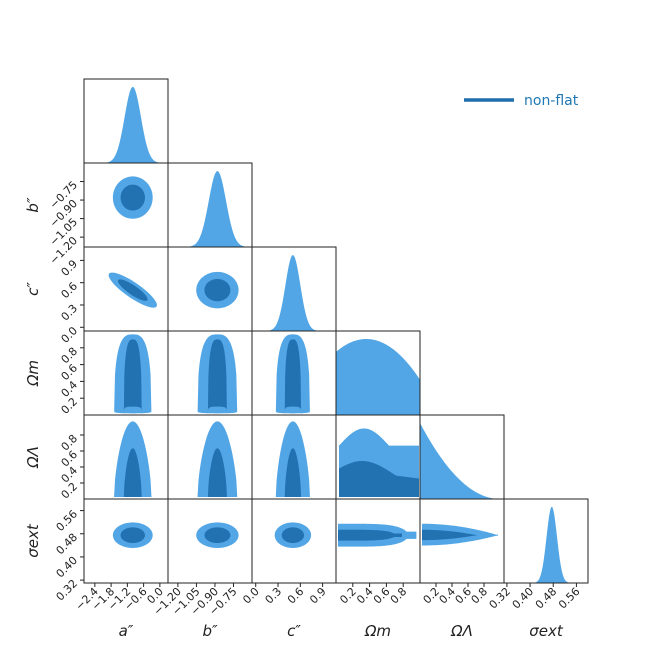 This screenshot has width=664, height=669. Describe the element at coordinates (70, 443) in the screenshot. I see `y-tick-label-ol: 0.8` at that location.